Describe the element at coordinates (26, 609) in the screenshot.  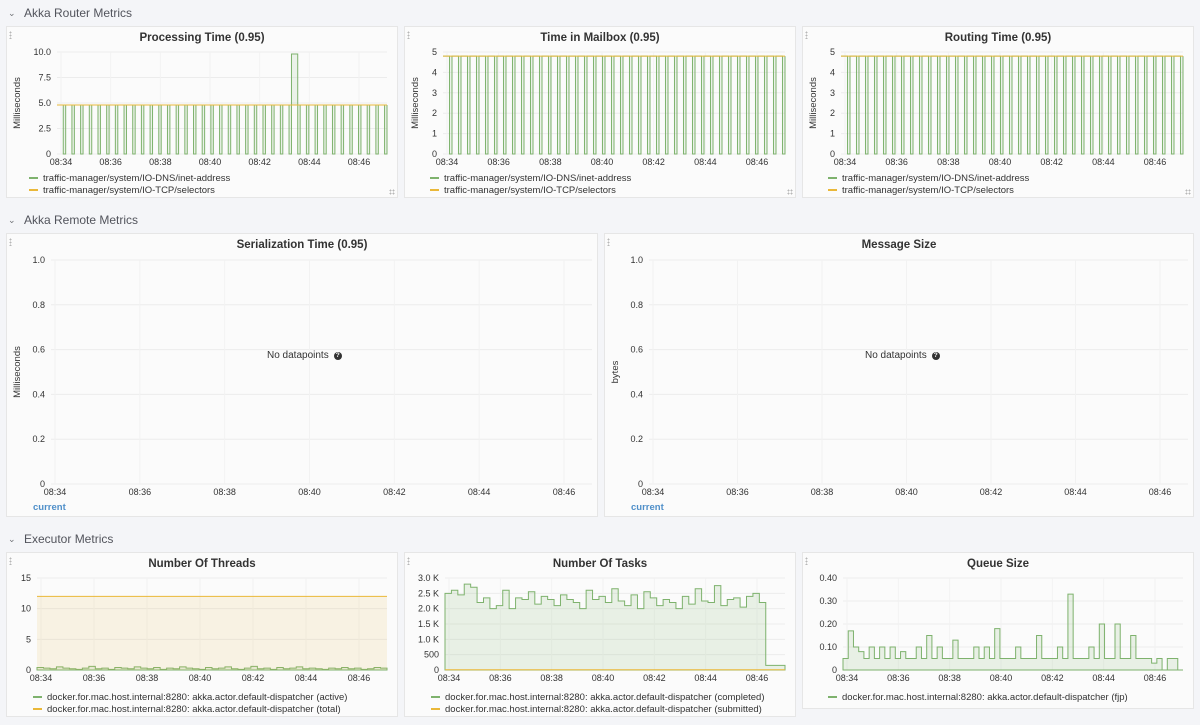
I see `y-tick-label: 10` at that location.